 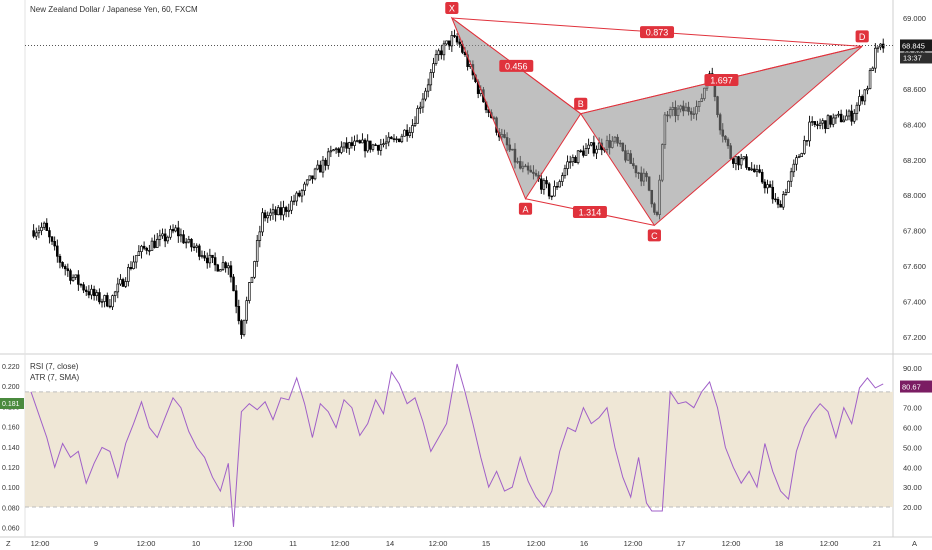 I want to click on time-tick-label: 15, so click(x=486, y=543).